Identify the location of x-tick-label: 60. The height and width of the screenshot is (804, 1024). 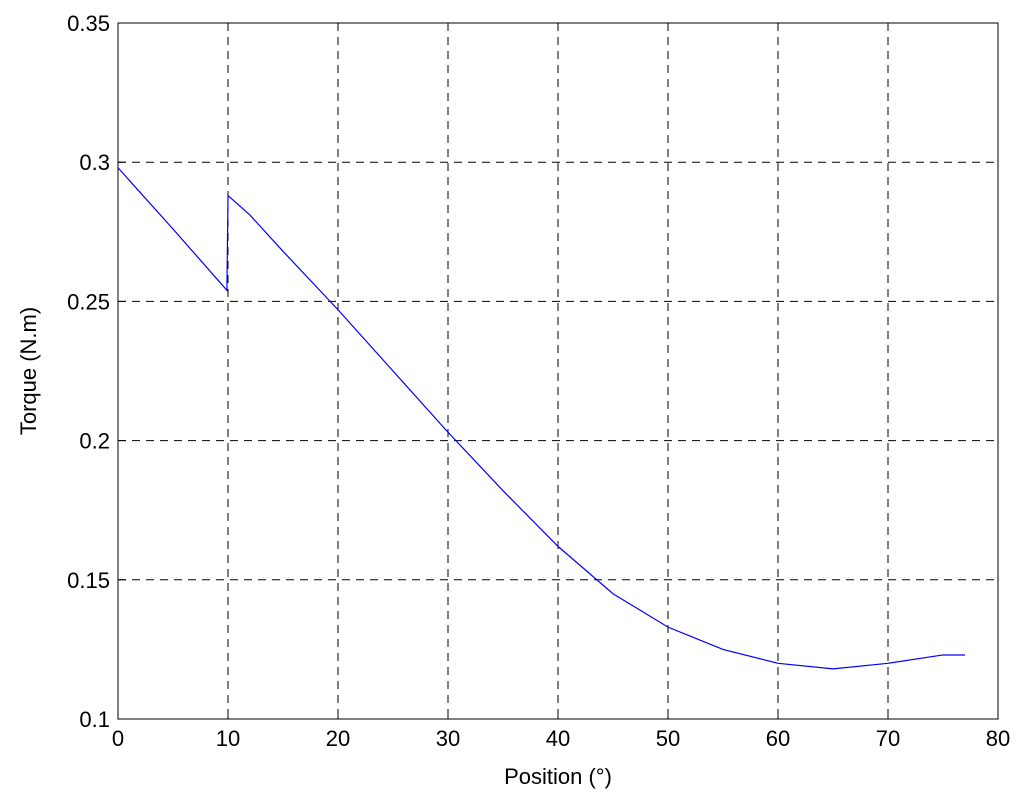
(778, 738).